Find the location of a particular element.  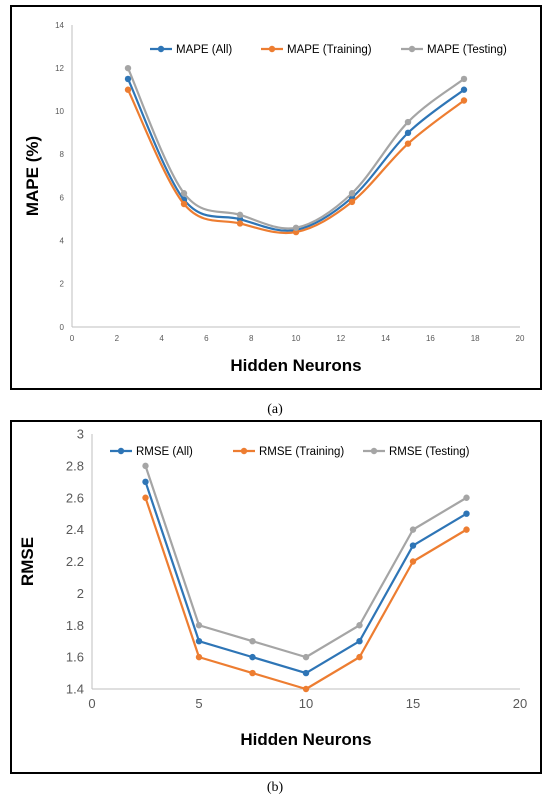

x-tick-label: 4 is located at coordinates (161, 338).